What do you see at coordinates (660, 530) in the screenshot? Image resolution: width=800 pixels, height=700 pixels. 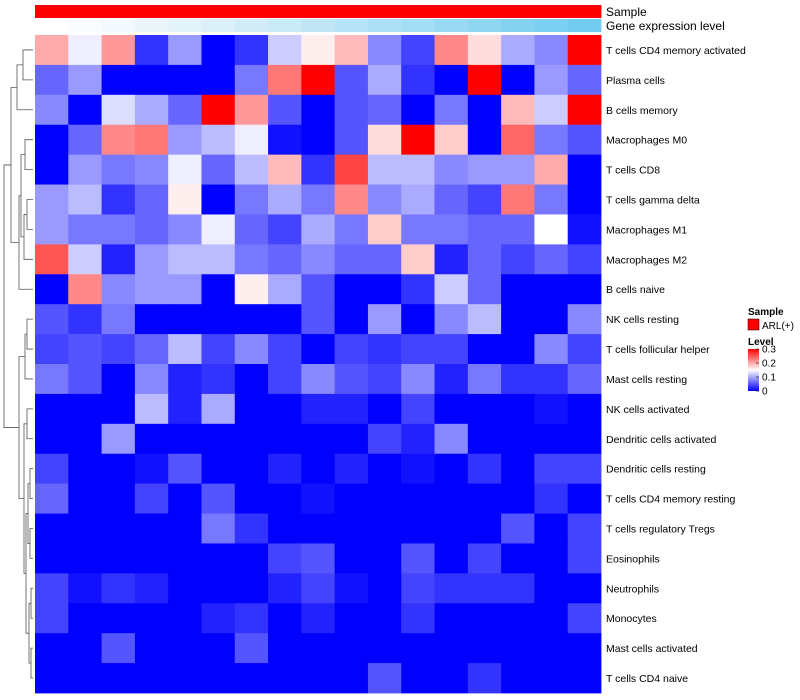 I see `row-label: T cells regulatory Tregs` at bounding box center [660, 530].